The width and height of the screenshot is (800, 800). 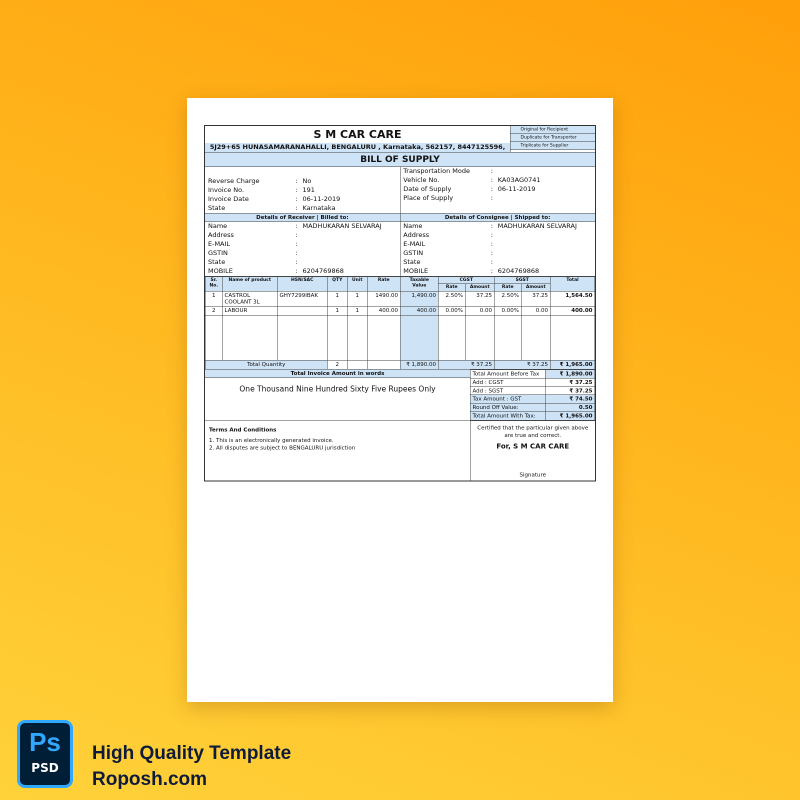 What do you see at coordinates (572, 365) in the screenshot?
I see `grand-total: ₹ 1,965.00` at bounding box center [572, 365].